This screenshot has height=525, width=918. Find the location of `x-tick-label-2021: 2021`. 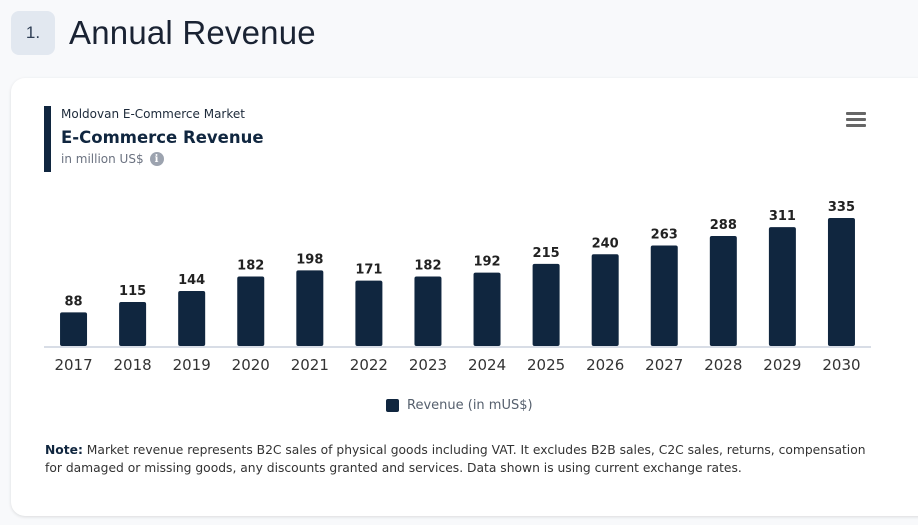

x-tick-label-2021: 2021 is located at coordinates (310, 365).